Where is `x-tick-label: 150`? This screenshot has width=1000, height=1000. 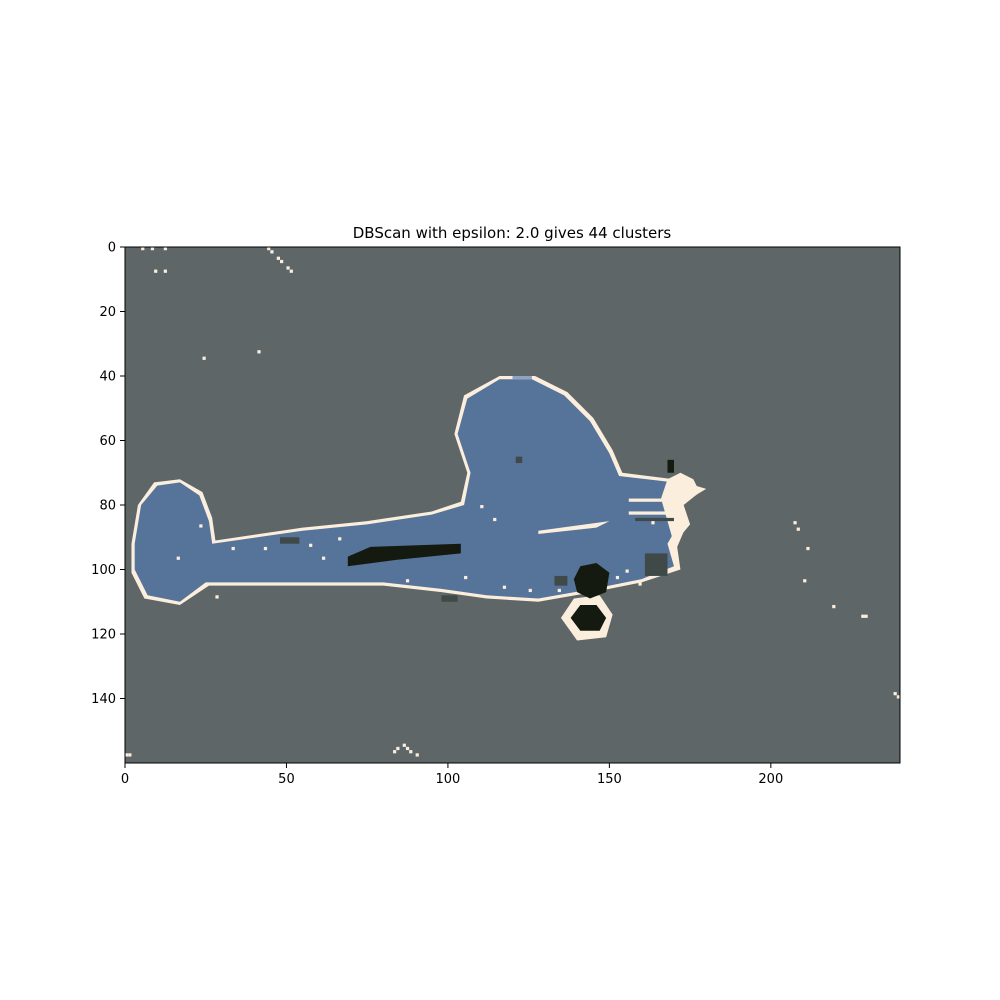 x-tick-label: 150 is located at coordinates (609, 779).